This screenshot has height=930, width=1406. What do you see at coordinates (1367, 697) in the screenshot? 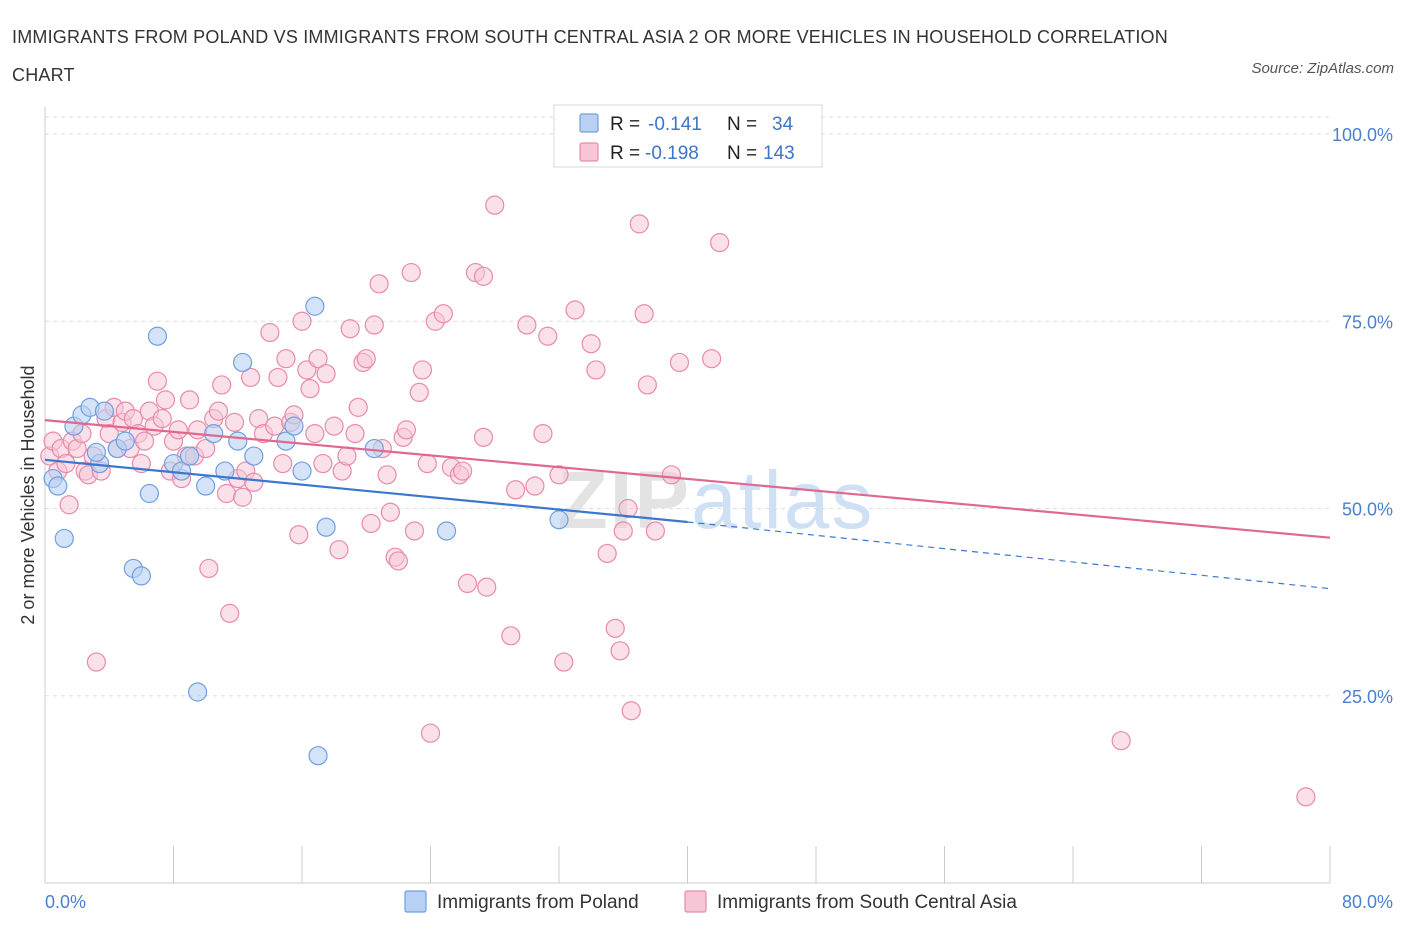
I see `y-tick-label: 25.0%` at bounding box center [1367, 697].